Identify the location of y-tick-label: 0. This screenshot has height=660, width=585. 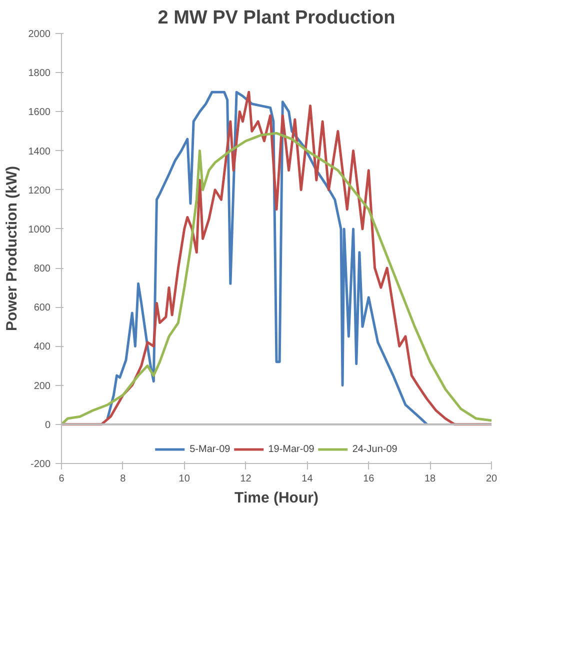
(47, 425).